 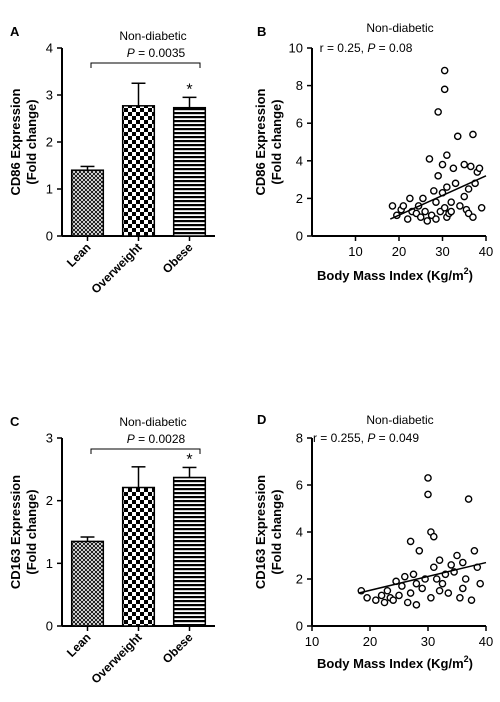 What do you see at coordinates (145, 451) in the screenshot?
I see `comparison-bracket` at bounding box center [145, 451].